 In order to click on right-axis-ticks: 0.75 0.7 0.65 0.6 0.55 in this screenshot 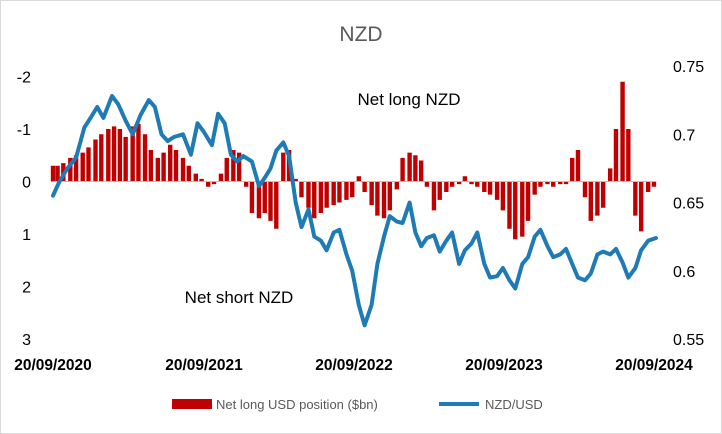, I will do `click(688, 204)`.